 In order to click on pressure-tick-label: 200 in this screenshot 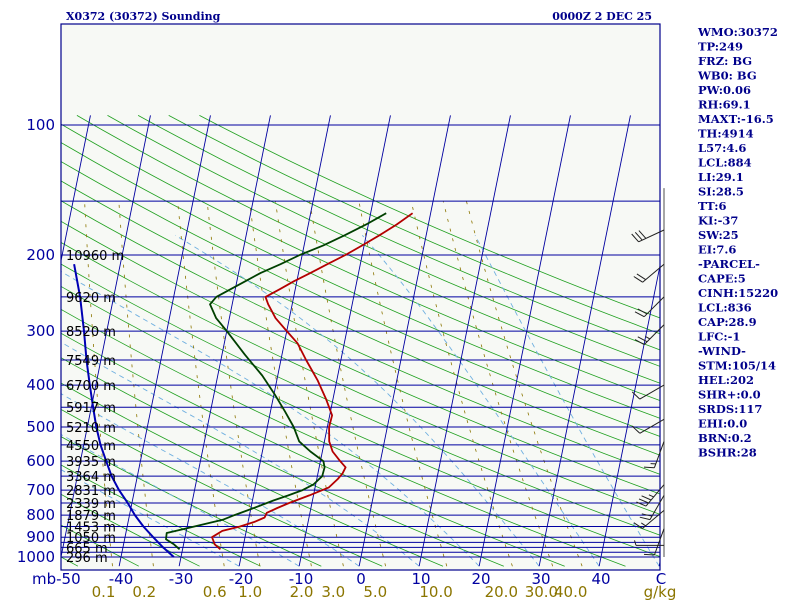, I will do `click(40, 255)`.